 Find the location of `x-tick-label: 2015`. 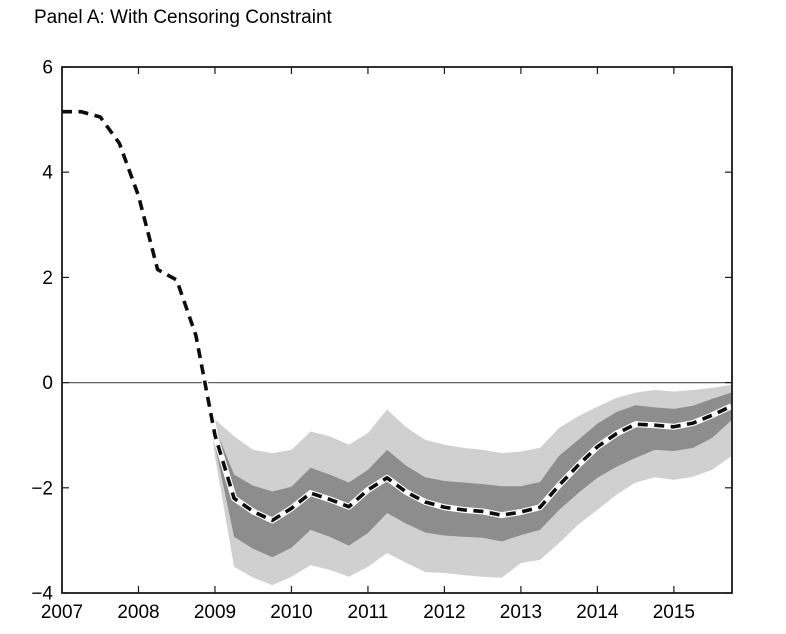

x-tick-label: 2015 is located at coordinates (674, 612).